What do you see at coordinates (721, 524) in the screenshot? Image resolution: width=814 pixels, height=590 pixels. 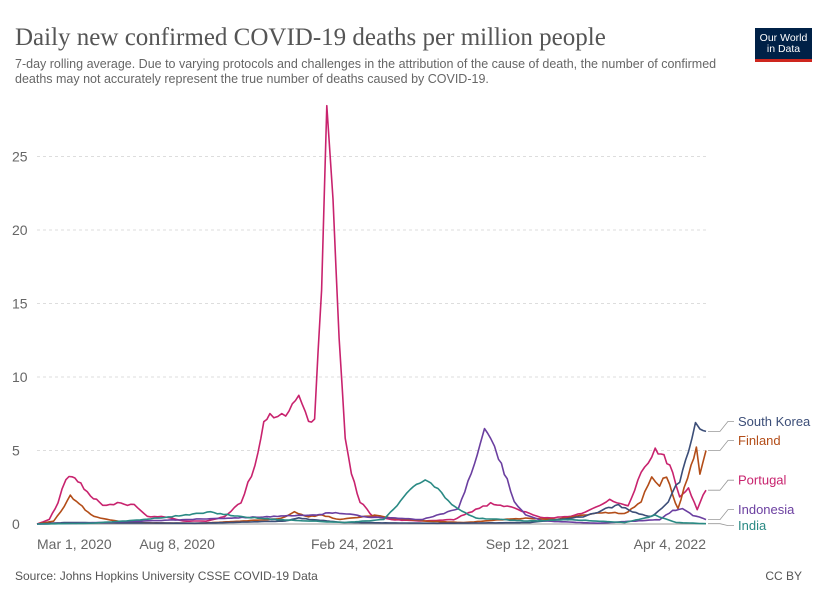 I see `label-leader-india` at bounding box center [721, 524].